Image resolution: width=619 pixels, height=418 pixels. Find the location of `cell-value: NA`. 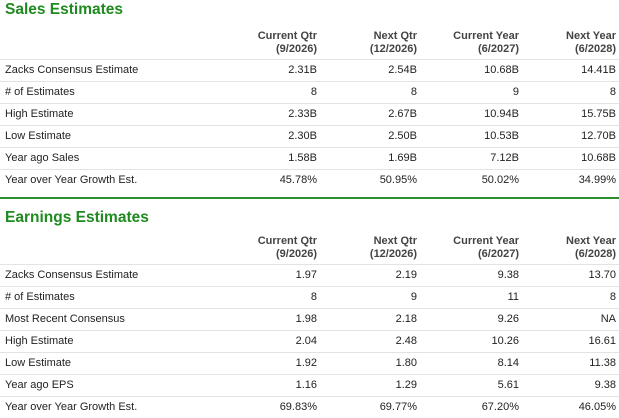

cell-value: NA is located at coordinates (570, 320).